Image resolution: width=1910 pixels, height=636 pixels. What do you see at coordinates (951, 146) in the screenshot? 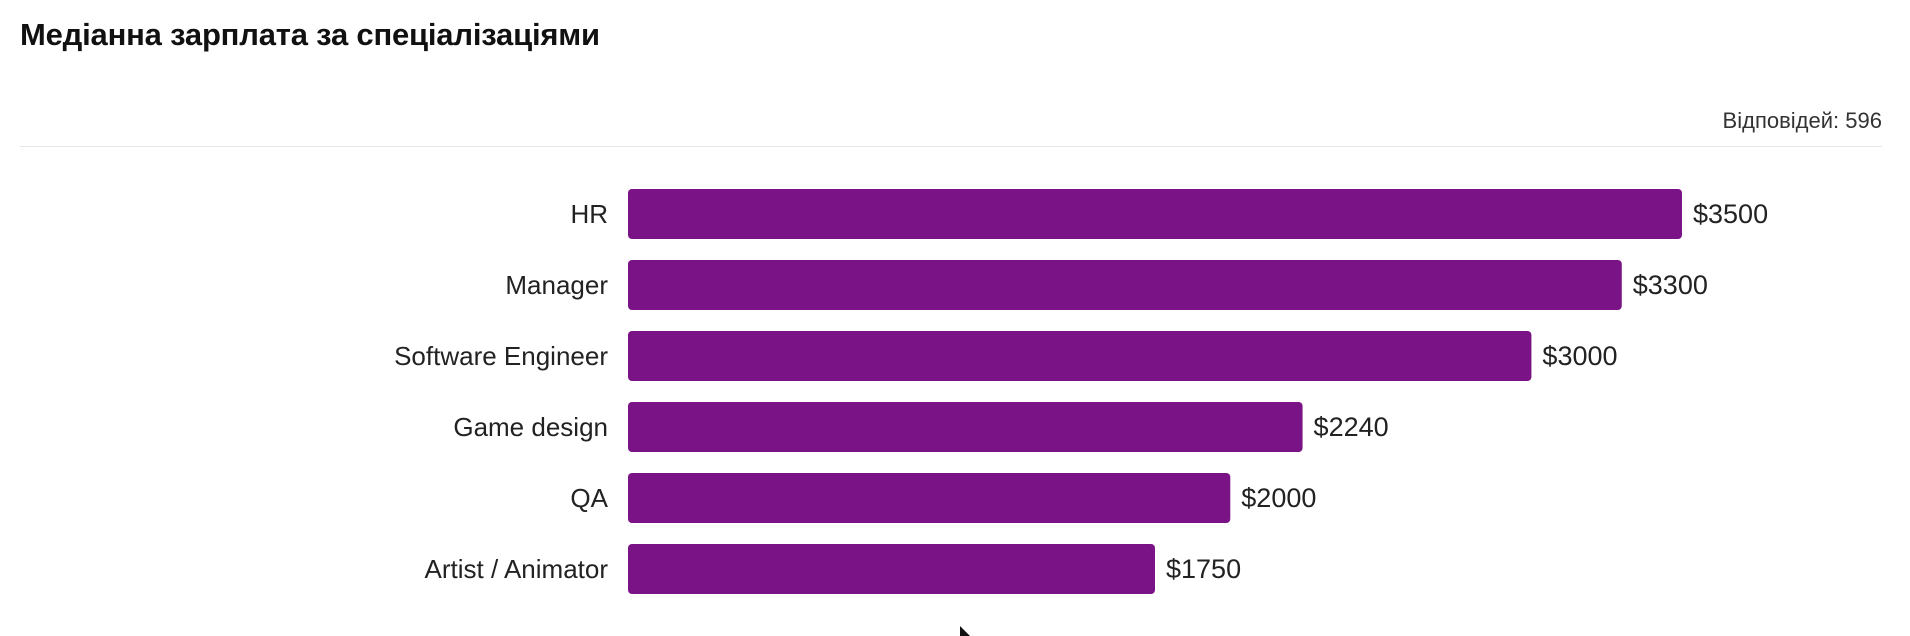
I see `header-divider` at bounding box center [951, 146].